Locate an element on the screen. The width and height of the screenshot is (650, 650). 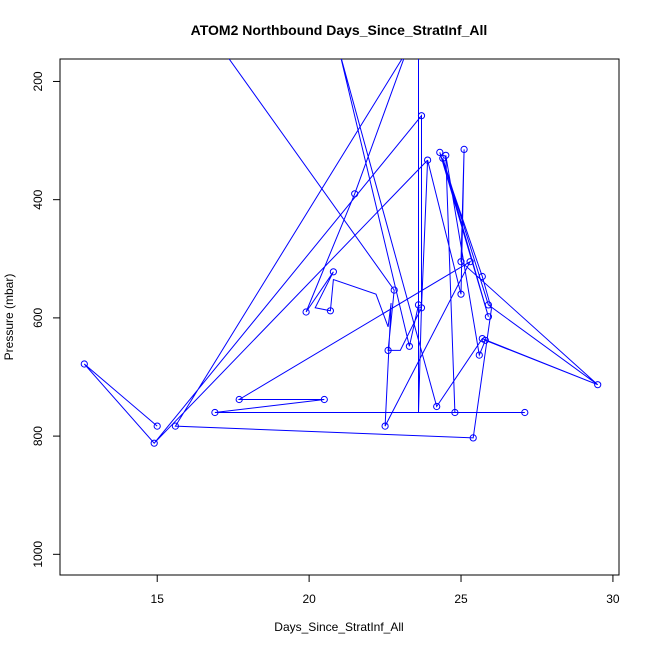
y-tick-label: 600 is located at coordinates (38, 318).